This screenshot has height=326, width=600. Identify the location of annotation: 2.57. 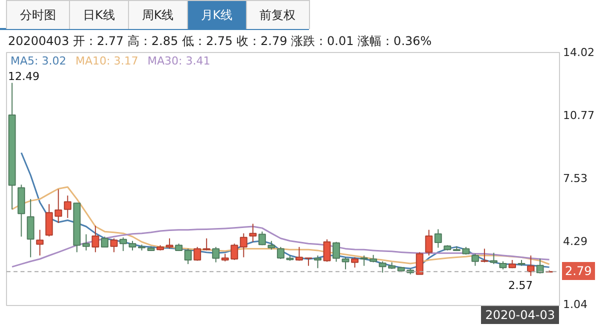
(520, 285).